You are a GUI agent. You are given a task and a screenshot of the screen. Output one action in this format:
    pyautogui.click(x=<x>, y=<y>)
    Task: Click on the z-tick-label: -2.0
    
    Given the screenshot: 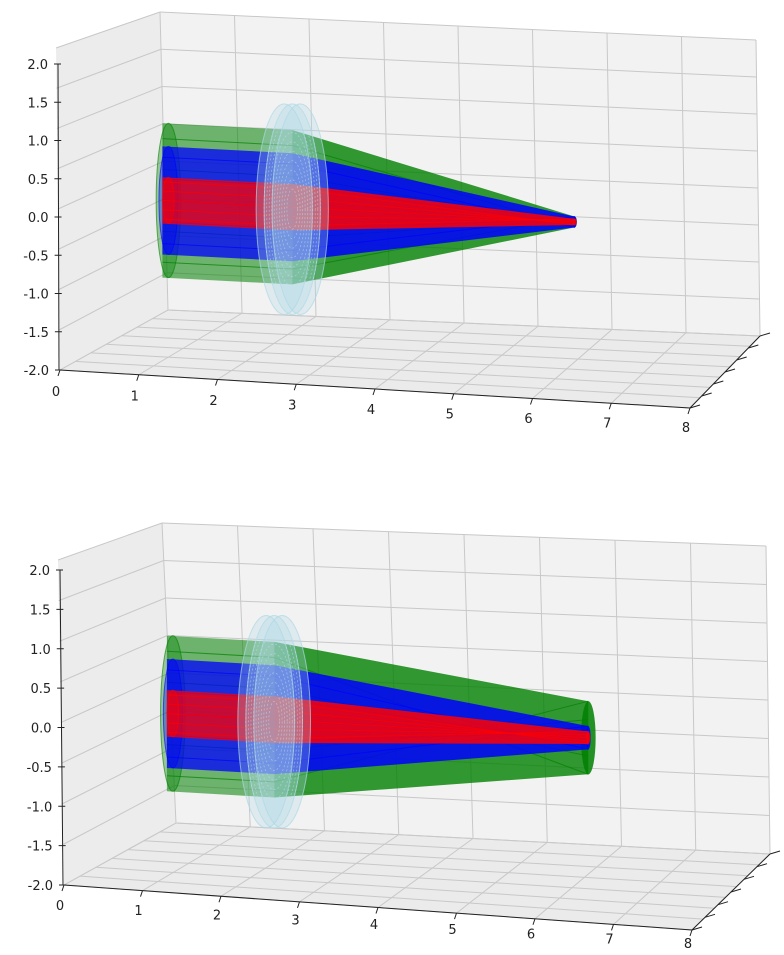 What is the action you would take?
    pyautogui.click(x=36, y=371)
    